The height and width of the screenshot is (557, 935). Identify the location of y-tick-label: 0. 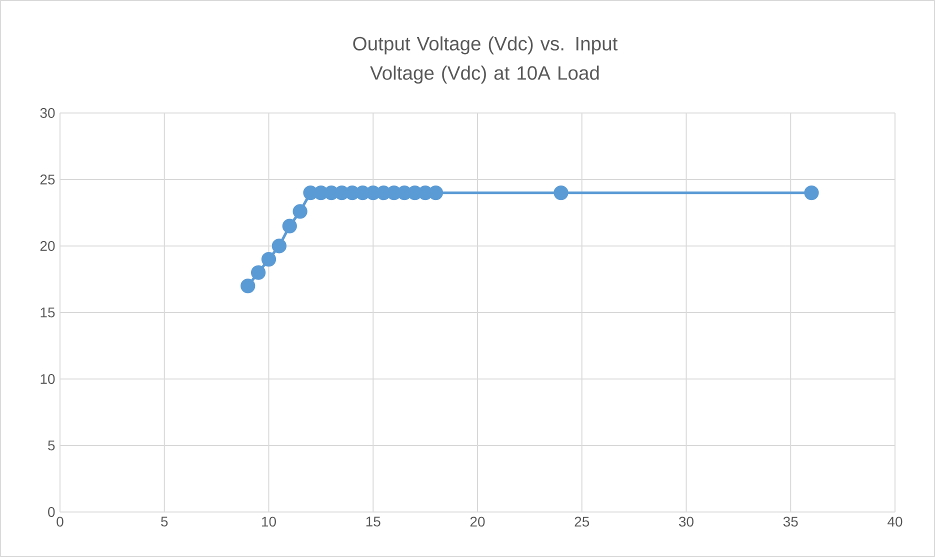
(51, 512).